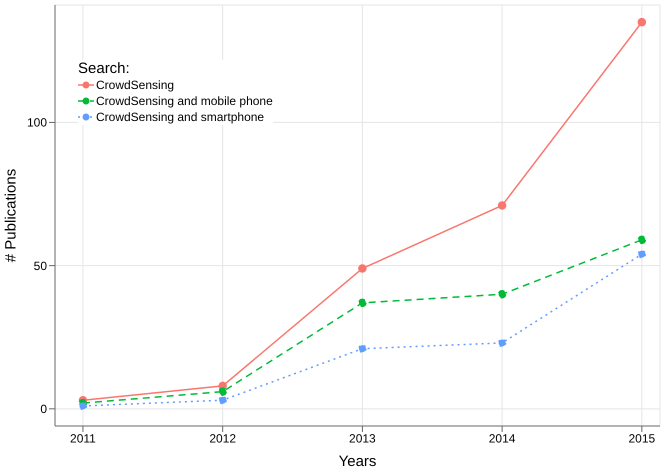 The height and width of the screenshot is (471, 662). What do you see at coordinates (83, 439) in the screenshot?
I see `x-tick-label: 2011` at bounding box center [83, 439].